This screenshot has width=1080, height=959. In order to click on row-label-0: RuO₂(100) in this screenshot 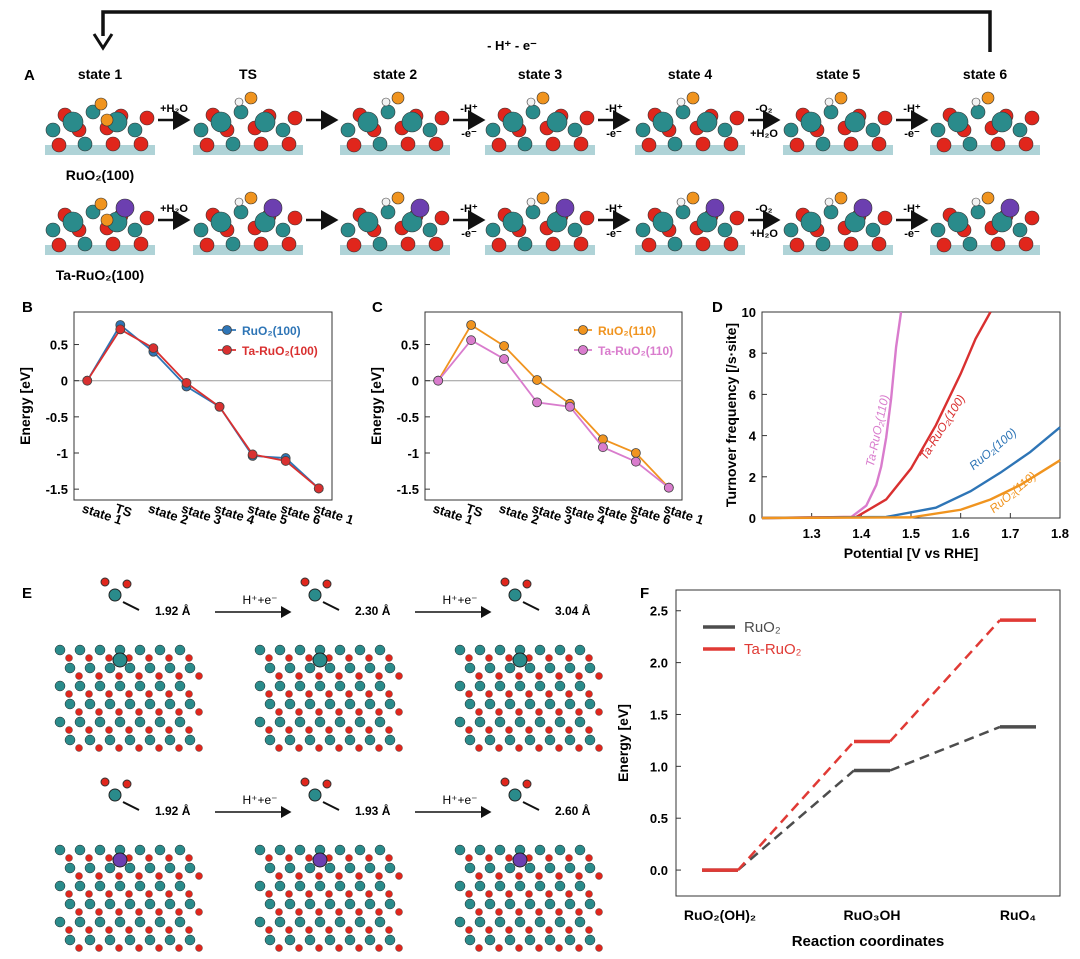, I will do `click(100, 175)`.